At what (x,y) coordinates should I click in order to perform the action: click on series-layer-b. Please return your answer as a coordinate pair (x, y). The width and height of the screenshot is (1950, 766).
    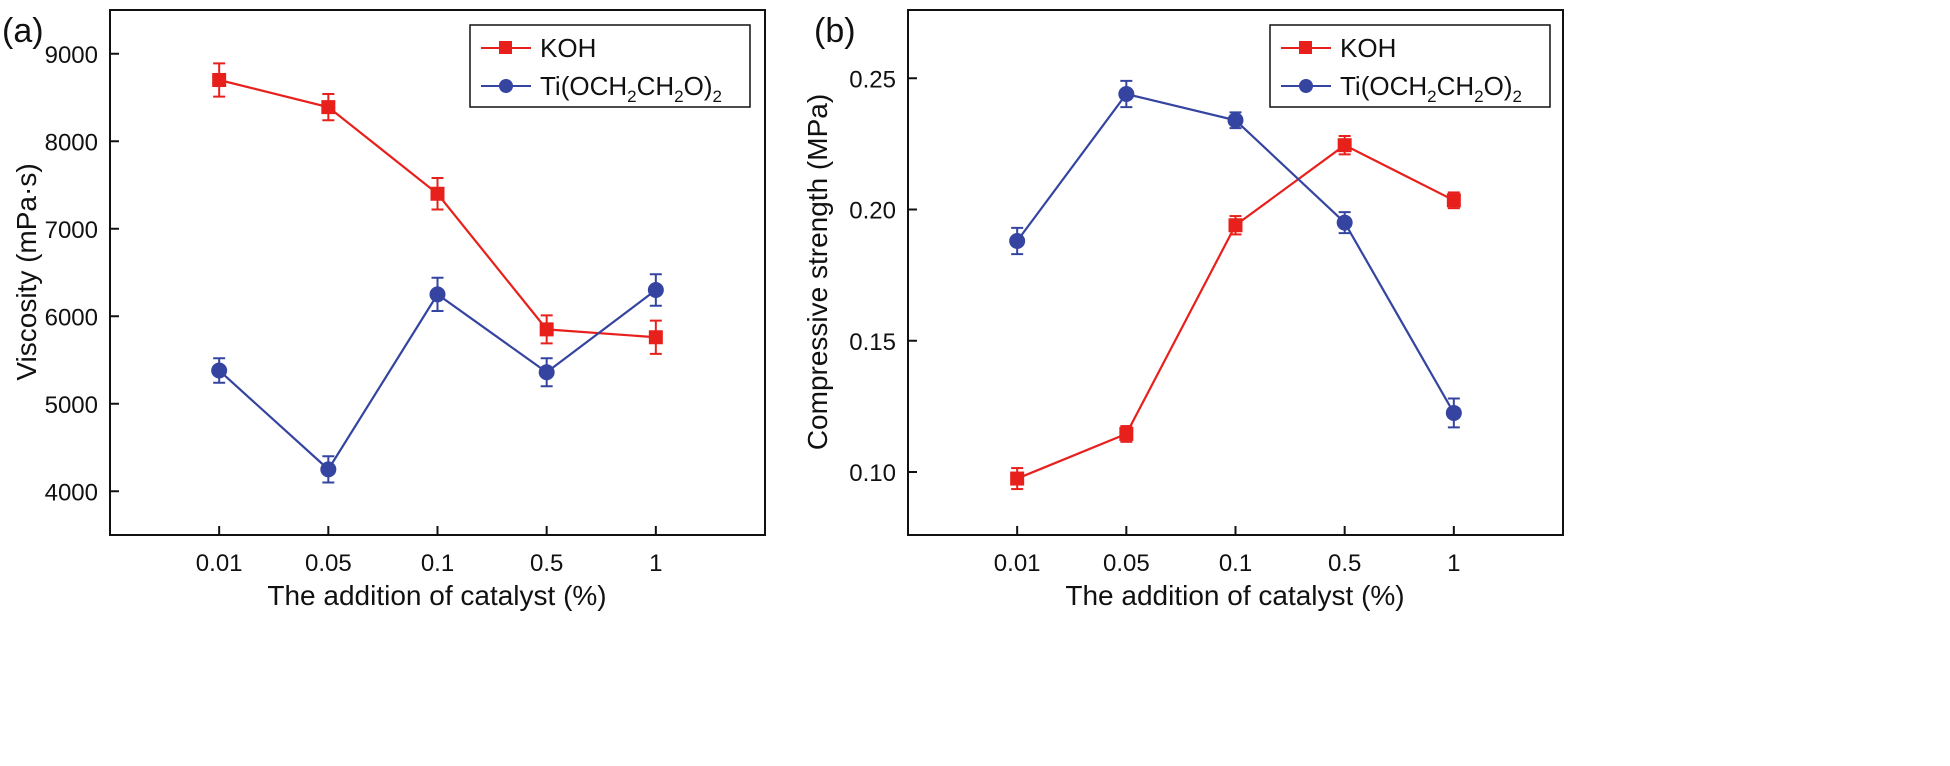
    Looking at the image, I should click on (1235, 285).